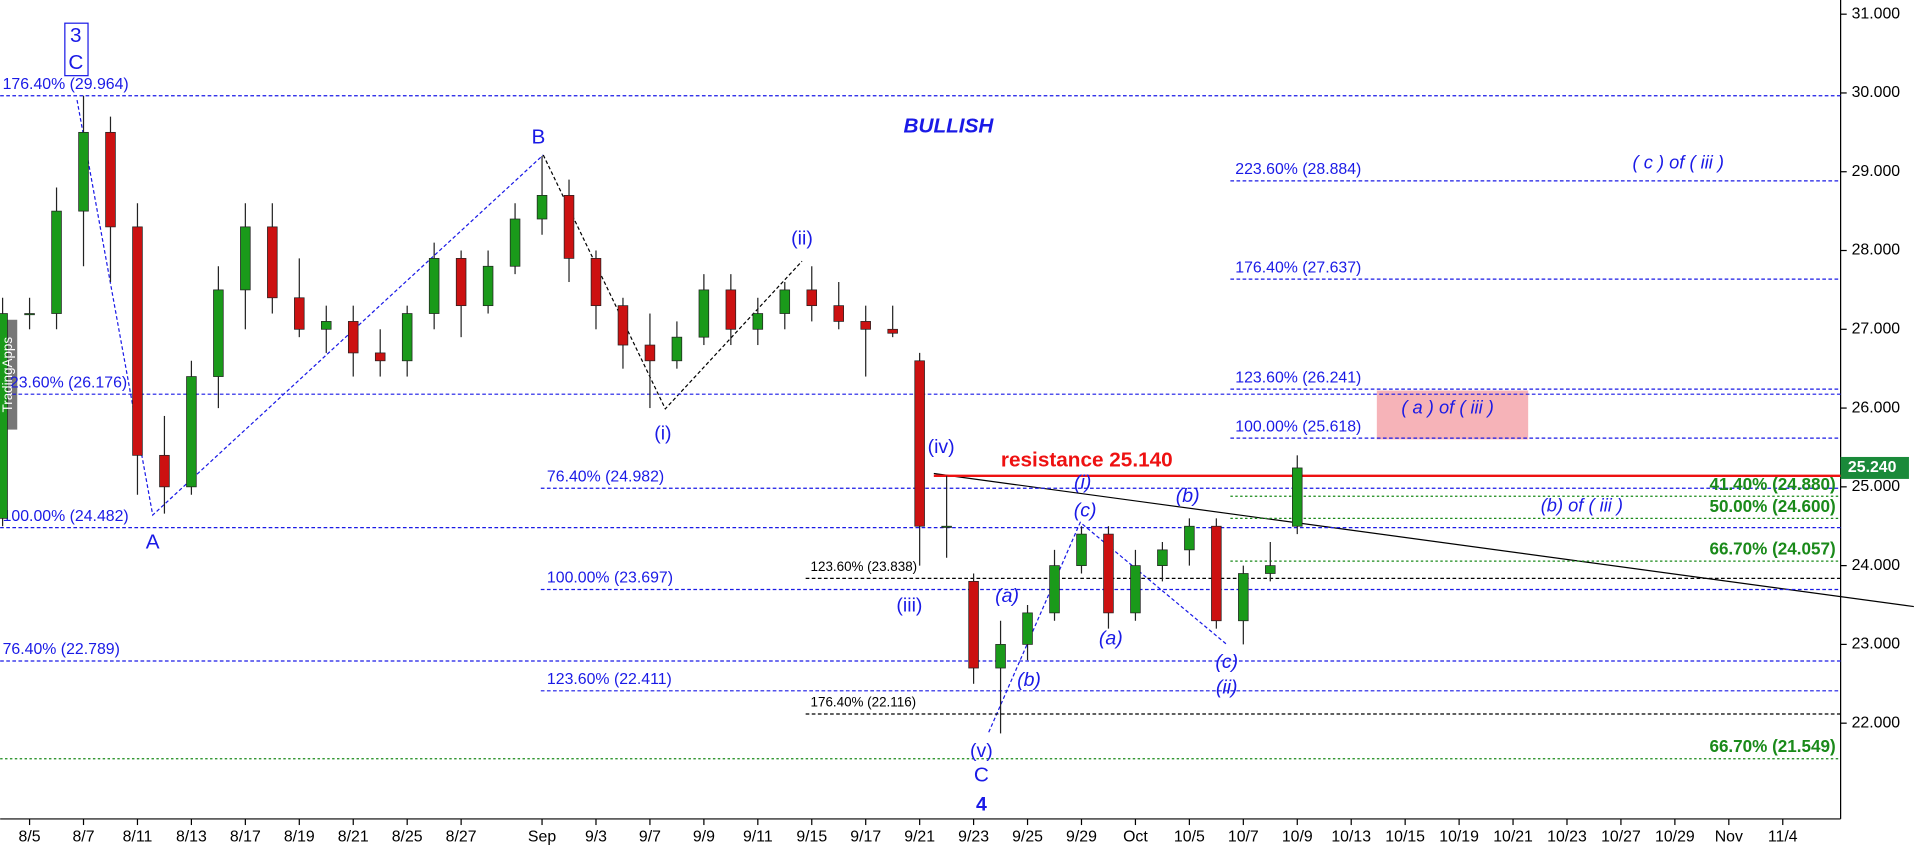 Image resolution: width=1914 pixels, height=847 pixels. Describe the element at coordinates (66, 84) in the screenshot. I see `fib-label: 176.40% (29.964)` at that location.